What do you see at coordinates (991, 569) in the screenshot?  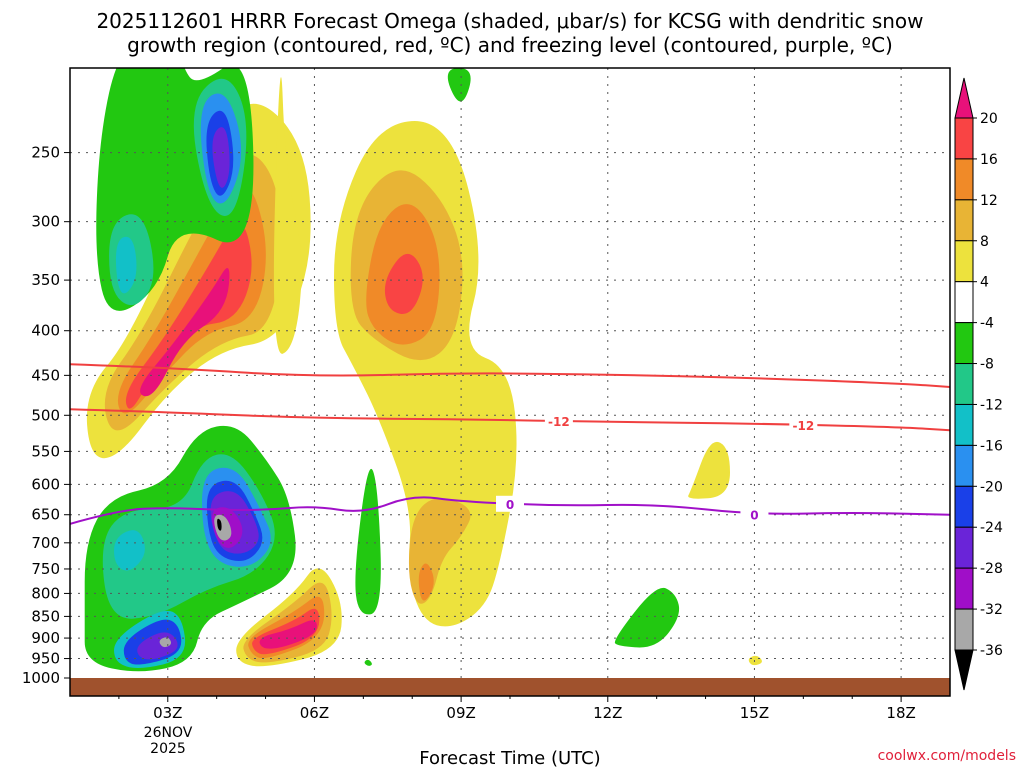 I see `colorbar-label--28: -28` at bounding box center [991, 569].